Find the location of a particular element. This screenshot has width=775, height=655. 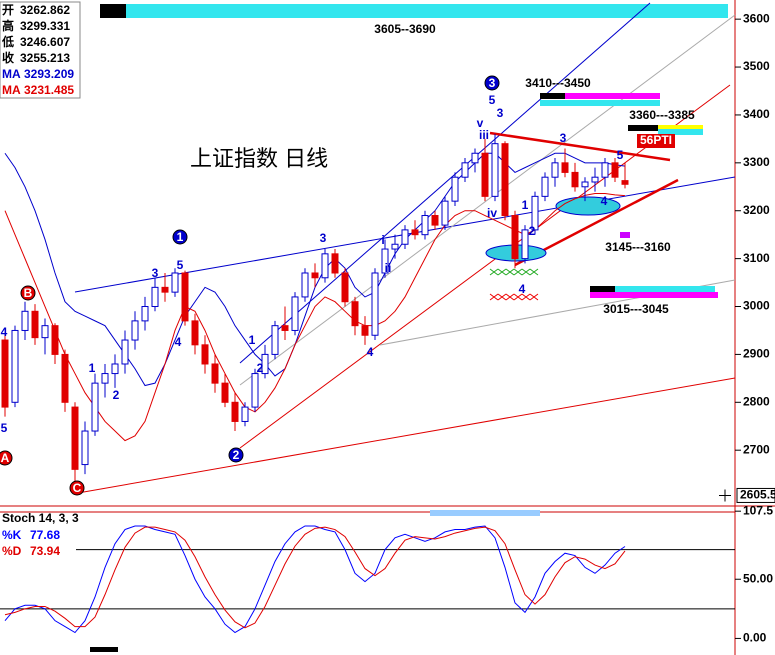

wave-label: v is located at coordinates (480, 123).